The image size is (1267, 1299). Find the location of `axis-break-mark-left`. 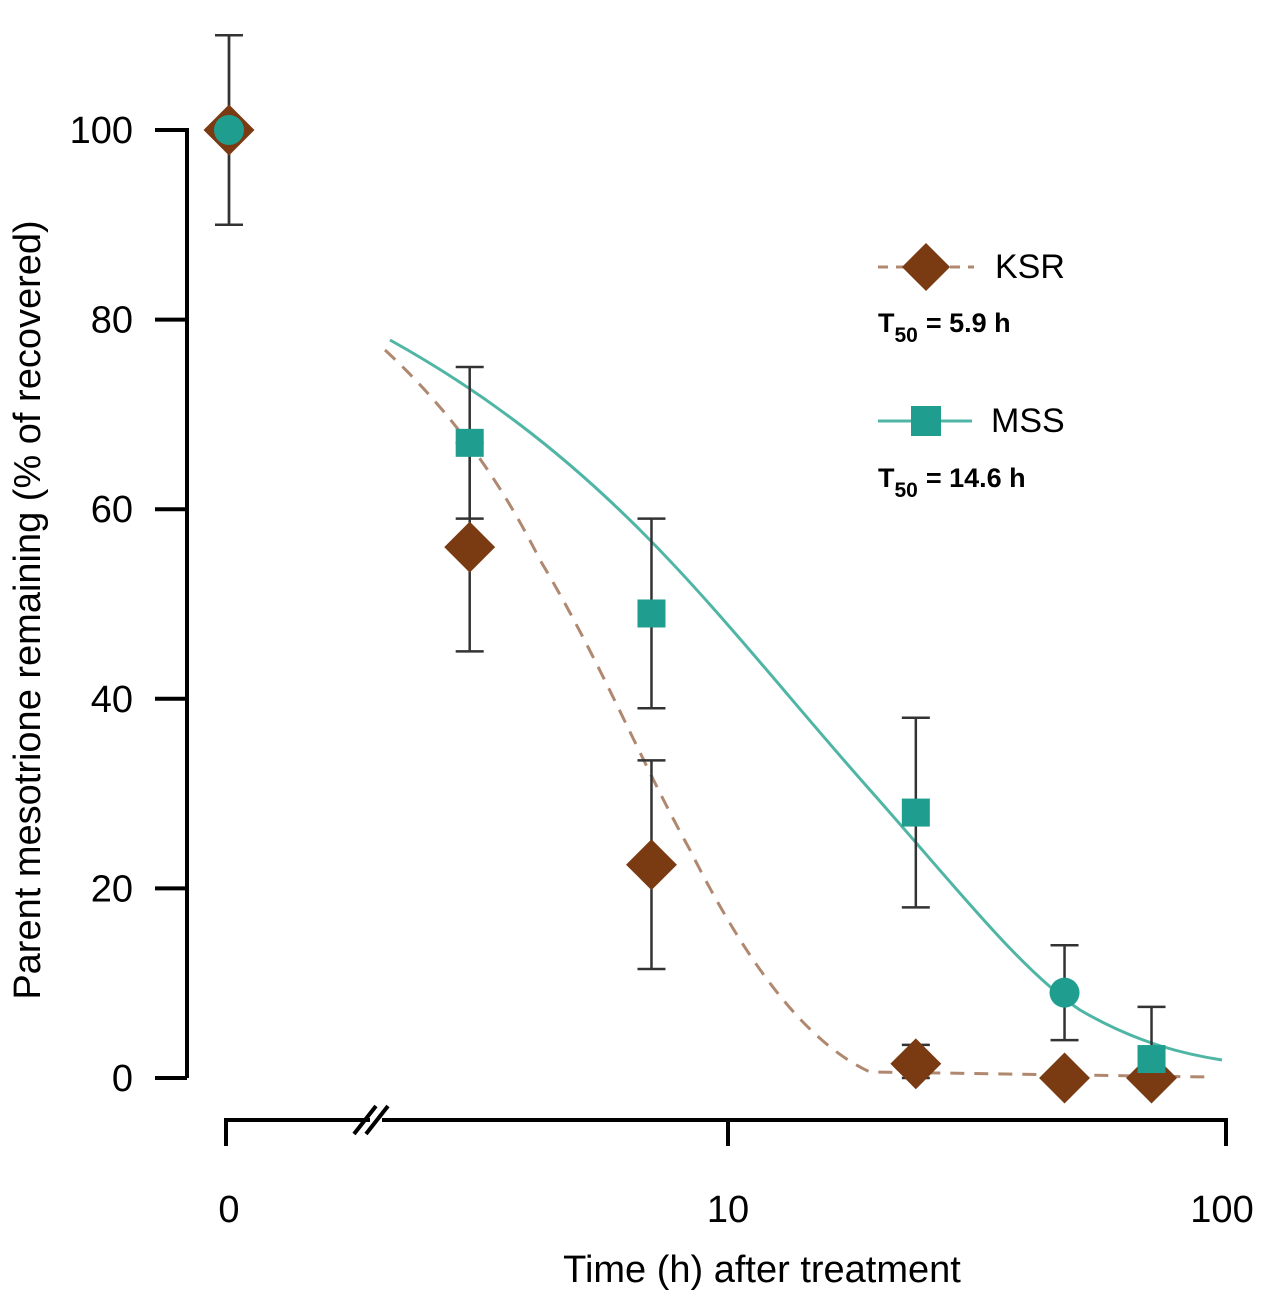

axis-break-mark-left is located at coordinates (365, 1120).